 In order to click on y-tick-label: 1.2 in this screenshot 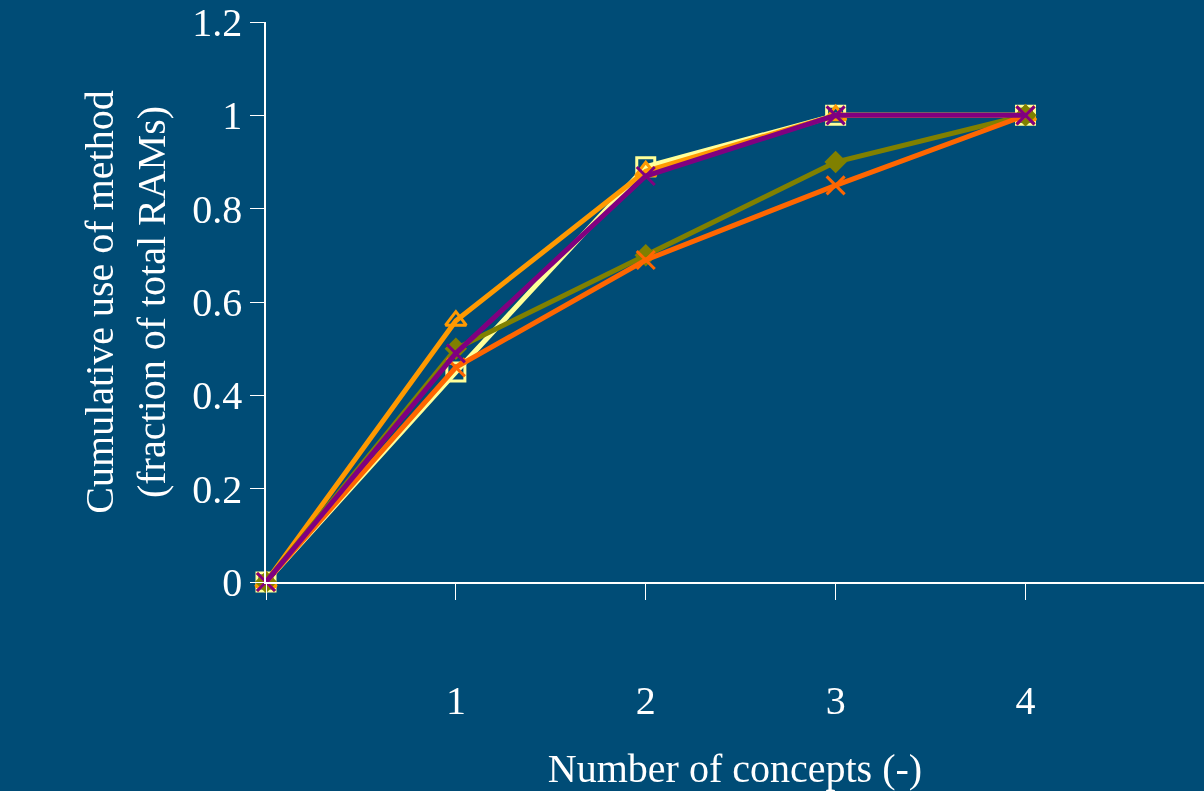, I will do `click(217, 22)`.